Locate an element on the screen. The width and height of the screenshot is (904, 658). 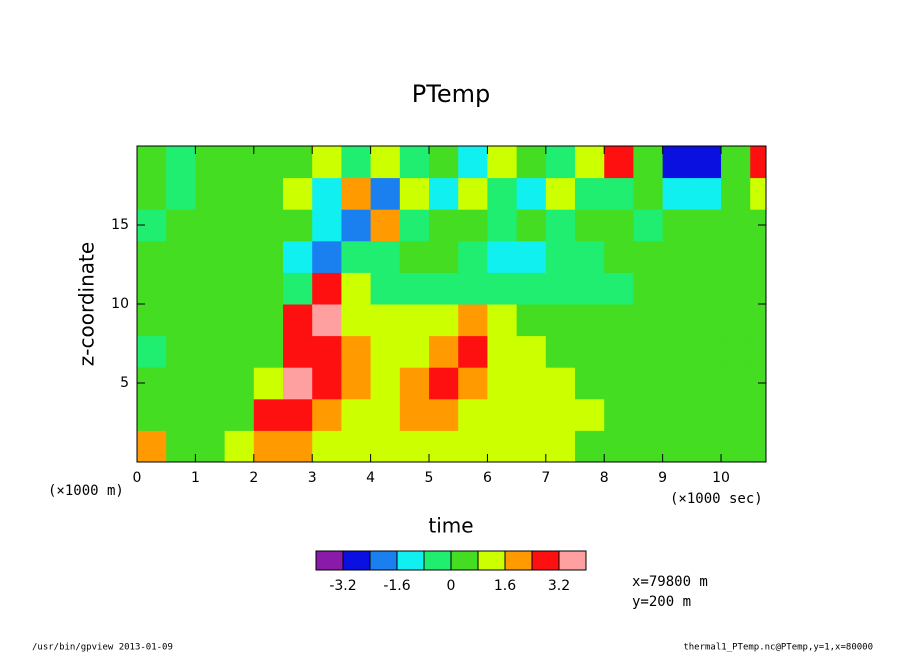
chart-title: PTemp is located at coordinates (451, 94).